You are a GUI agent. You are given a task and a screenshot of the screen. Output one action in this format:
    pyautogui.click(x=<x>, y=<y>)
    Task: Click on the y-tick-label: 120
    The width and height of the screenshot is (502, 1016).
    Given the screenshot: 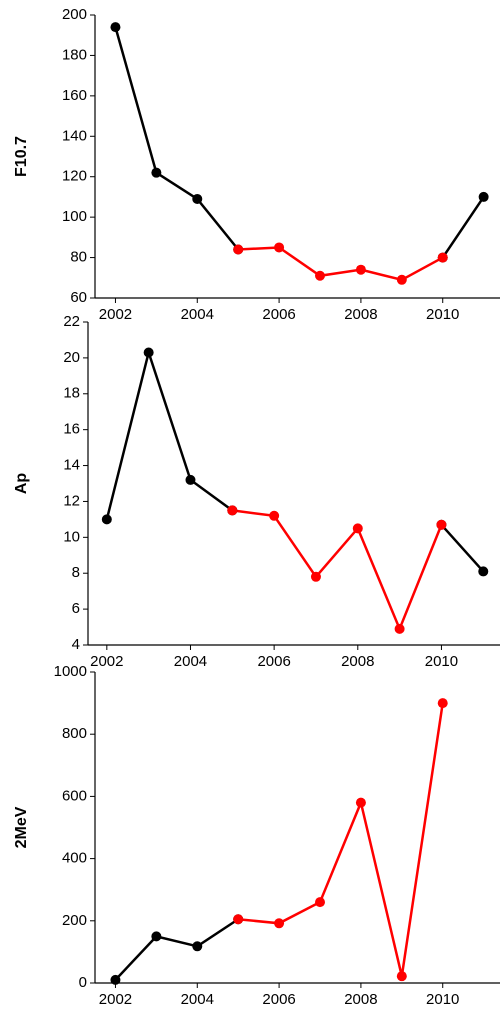 What is the action you would take?
    pyautogui.click(x=74, y=176)
    